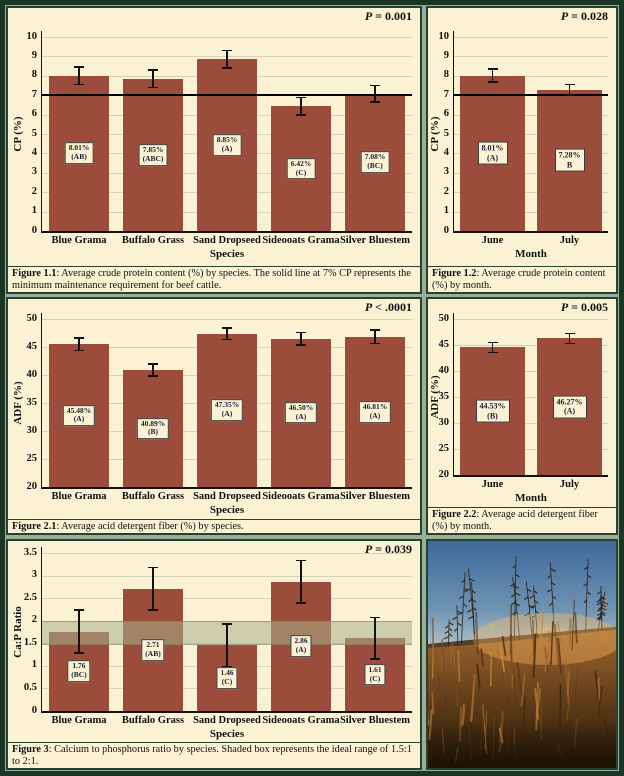 Image resolution: width=624 pixels, height=776 pixels. Describe the element at coordinates (492, 153) in the screenshot. I see `bar-value-label: 8.01% (A)` at that location.